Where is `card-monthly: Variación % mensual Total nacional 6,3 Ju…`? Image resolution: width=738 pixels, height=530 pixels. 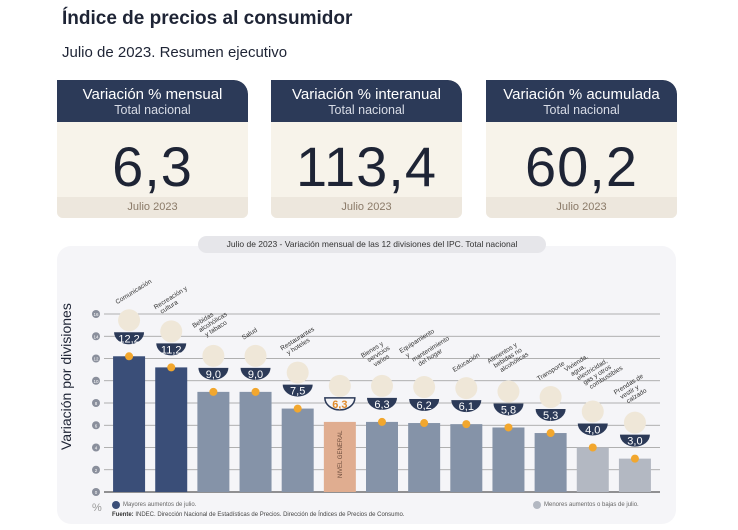
card-monthly: Variación % mensual Total nacional 6,3 Ju… is located at coordinates (152, 149).